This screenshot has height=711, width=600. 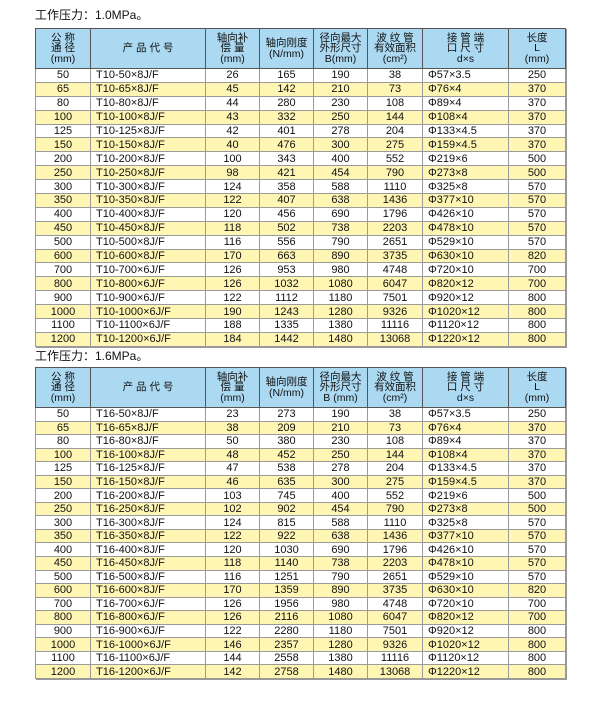 What do you see at coordinates (465, 428) in the screenshot?
I see `cell-port-size: Φ76×4` at bounding box center [465, 428].